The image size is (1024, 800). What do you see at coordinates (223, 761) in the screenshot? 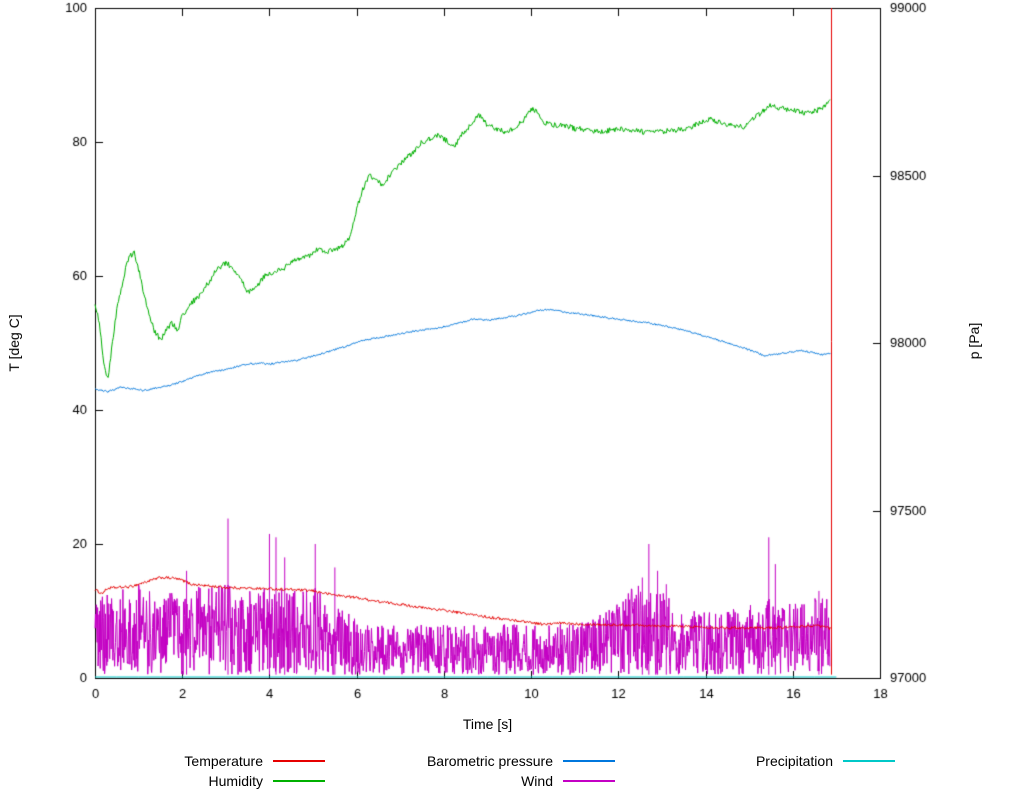
I see `legend-label-temperature: Temperature` at bounding box center [223, 761].